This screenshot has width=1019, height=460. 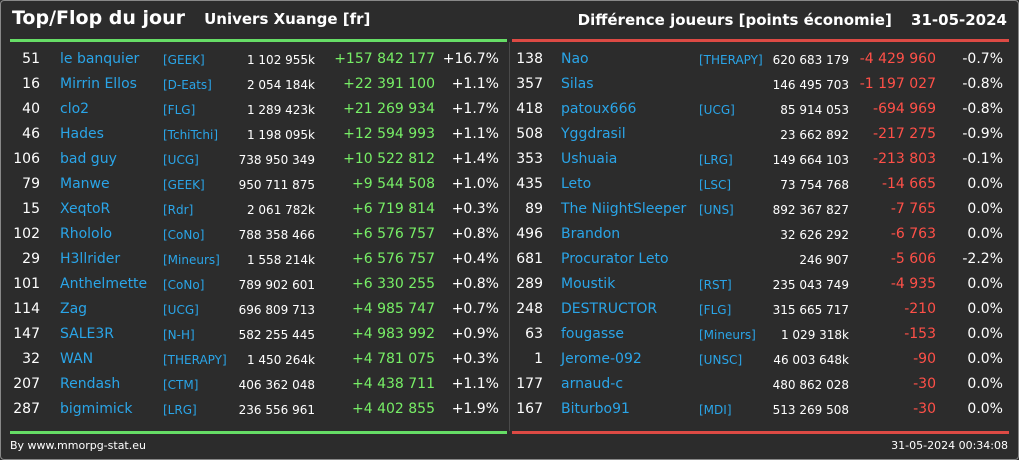 I want to click on player-points: 146 495 703, so click(x=810, y=85).